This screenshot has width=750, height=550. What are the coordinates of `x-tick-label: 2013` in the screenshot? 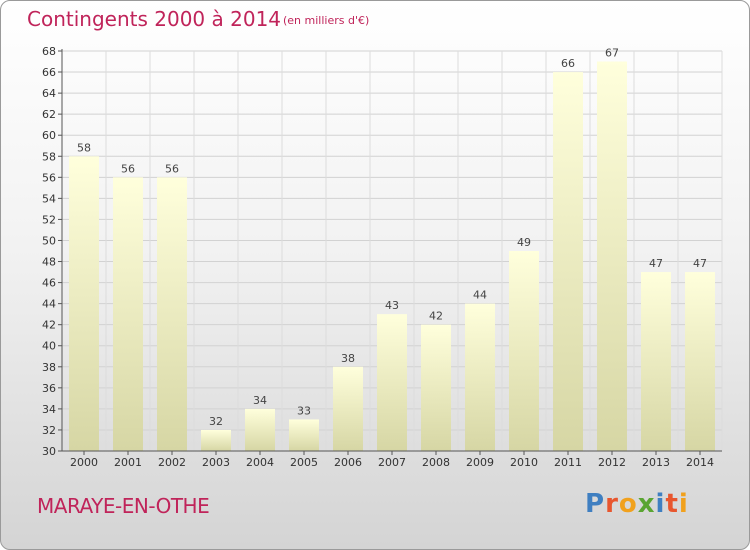 It's located at (656, 462).